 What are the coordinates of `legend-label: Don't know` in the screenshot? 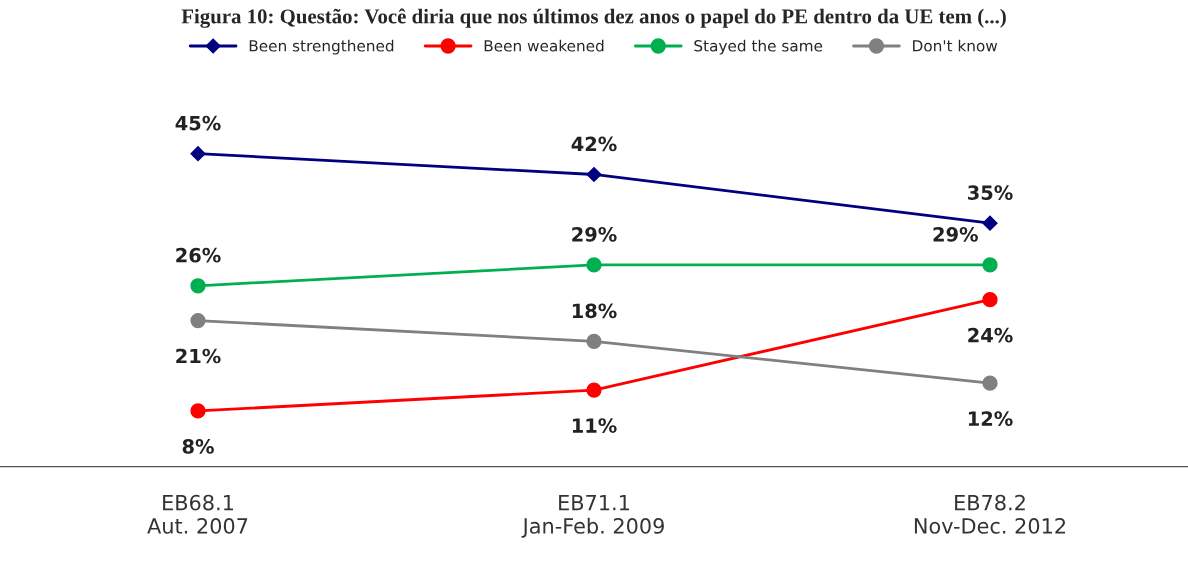 It's located at (955, 45).